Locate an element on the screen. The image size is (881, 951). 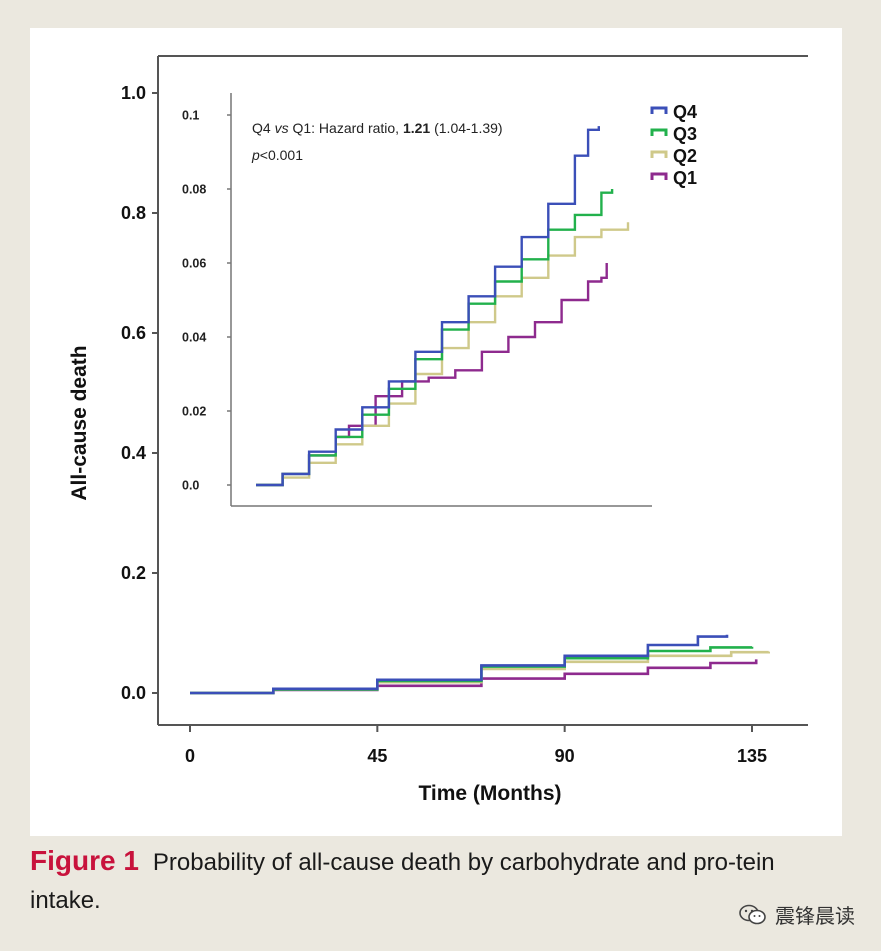
inset-y-tick-label: 0.04 is located at coordinates (194, 338).